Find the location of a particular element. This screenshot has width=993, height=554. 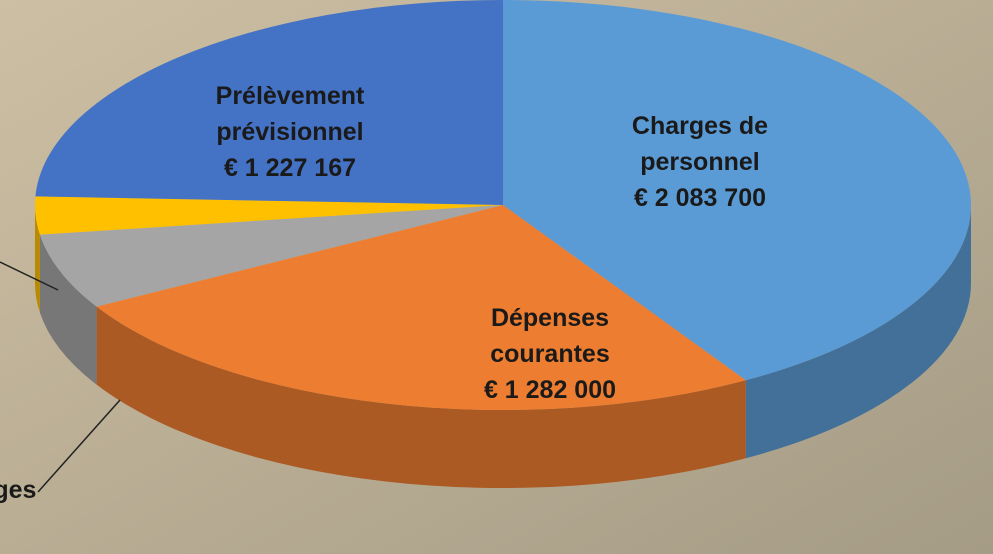

slice-label: Prélèvement prévisionnel € 1 227 167 is located at coordinates (290, 132).